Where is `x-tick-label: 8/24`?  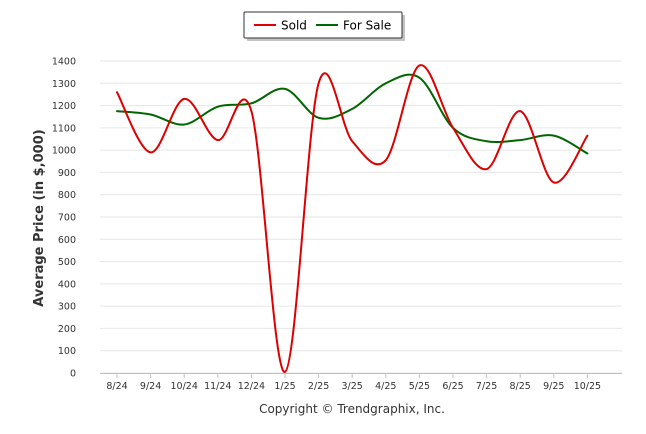
x-tick-label: 8/24 is located at coordinates (116, 386).